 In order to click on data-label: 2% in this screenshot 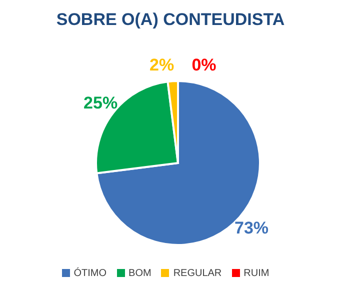, I will do `click(162, 65)`.